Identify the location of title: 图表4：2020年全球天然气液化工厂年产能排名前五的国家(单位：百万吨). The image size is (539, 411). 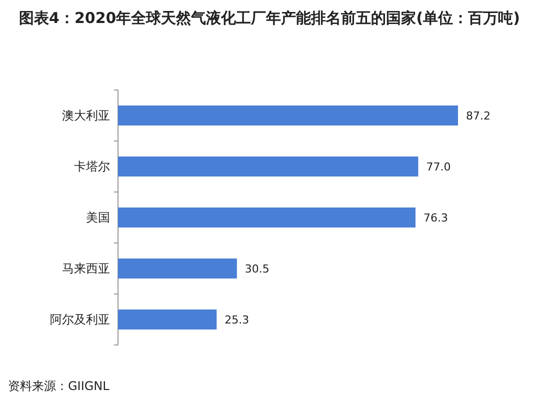
(269, 18).